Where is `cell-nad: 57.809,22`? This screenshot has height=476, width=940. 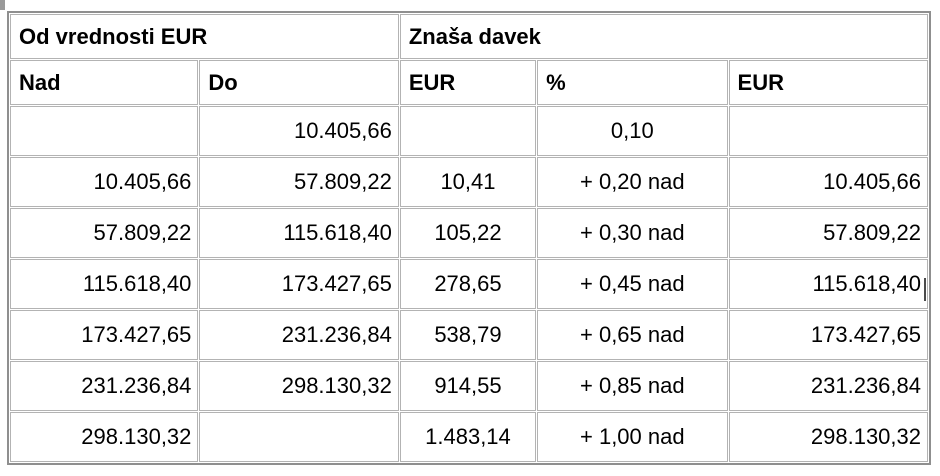 cell-nad: 57.809,22 is located at coordinates (104, 233).